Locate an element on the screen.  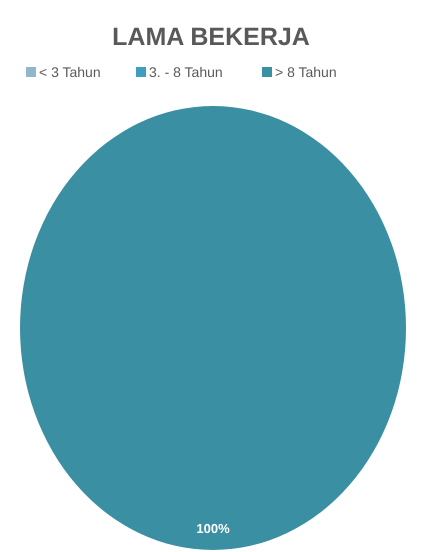
legend-label: < 3 Tahun is located at coordinates (70, 72).